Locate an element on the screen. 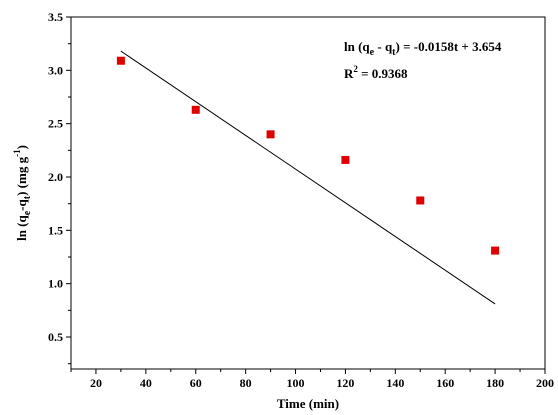  x-axis-title: Time (min) is located at coordinates (308, 403).